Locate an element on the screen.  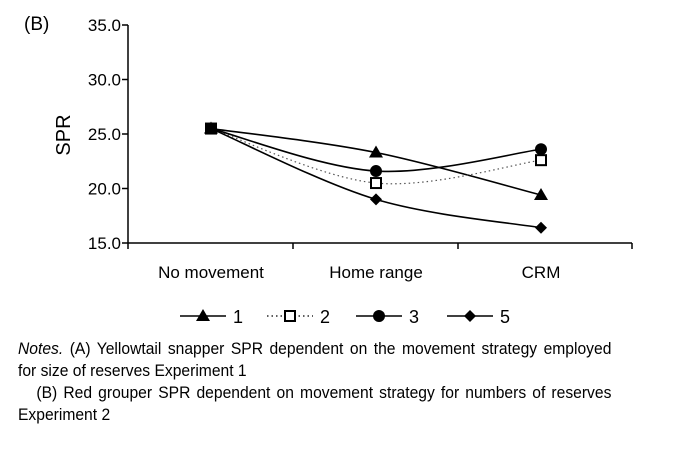
x-tick-label: CRM is located at coordinates (541, 272).